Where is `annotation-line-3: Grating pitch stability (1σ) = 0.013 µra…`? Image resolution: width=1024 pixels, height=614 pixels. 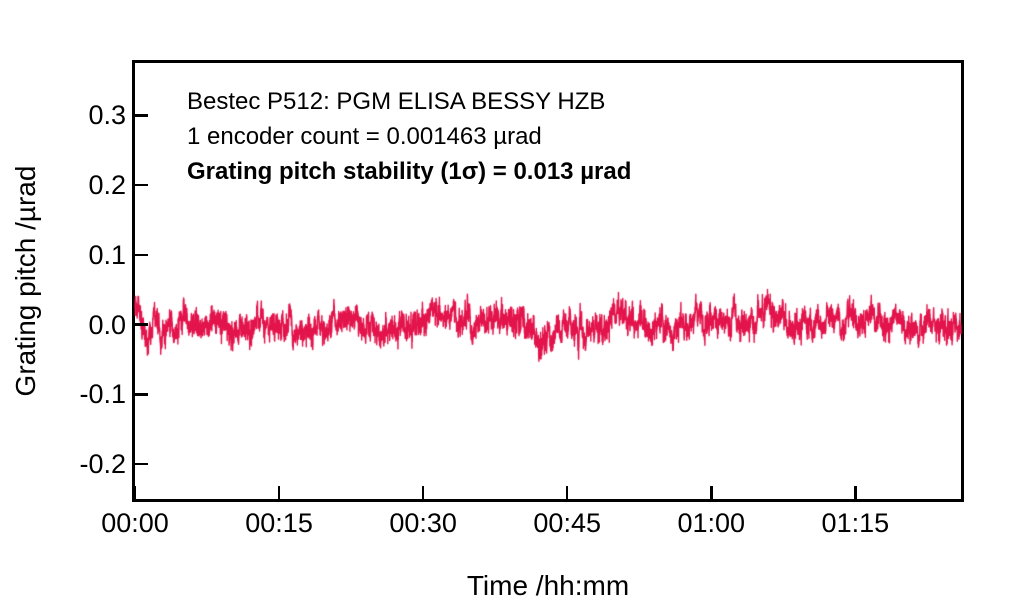
annotation-line-3: Grating pitch stability (1σ) = 0.013 µra… is located at coordinates (409, 171).